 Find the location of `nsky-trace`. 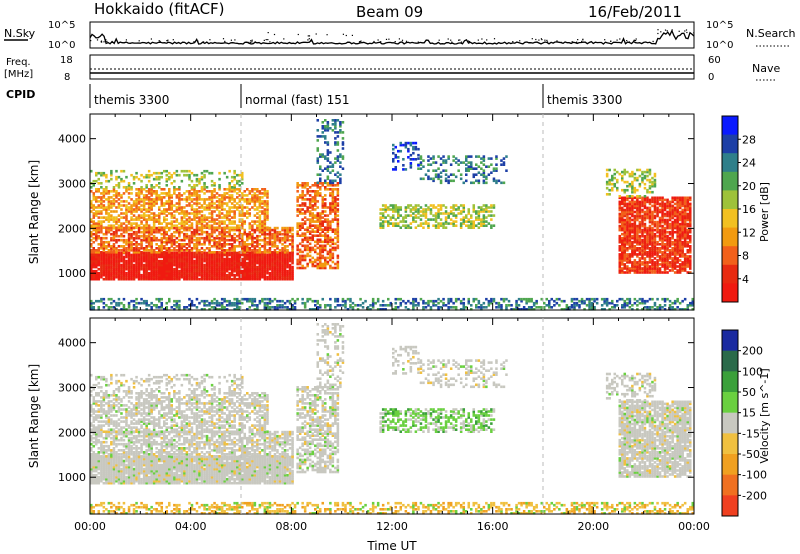

nsky-trace is located at coordinates (392, 37).